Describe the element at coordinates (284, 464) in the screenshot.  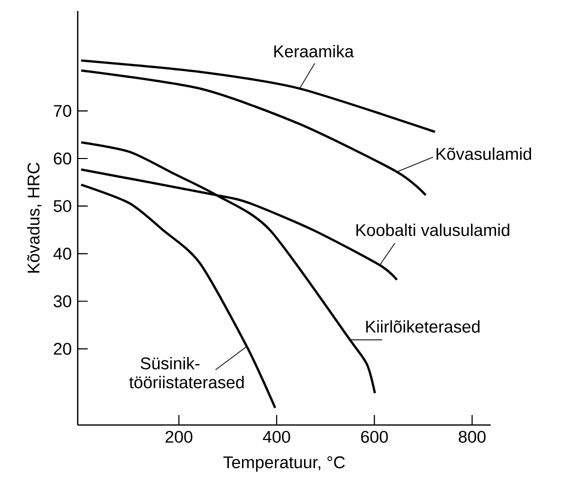
I see `x-axis-title: Temperatuur, °C` at that location.